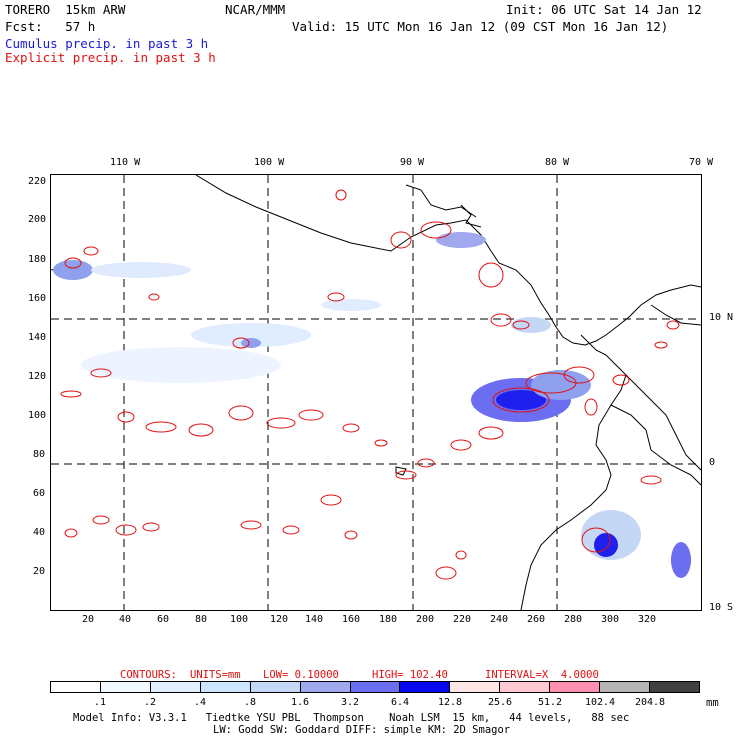 This screenshot has width=740, height=740. What do you see at coordinates (450, 702) in the screenshot?
I see `colorbar-tick-label: 12.8` at bounding box center [450, 702].